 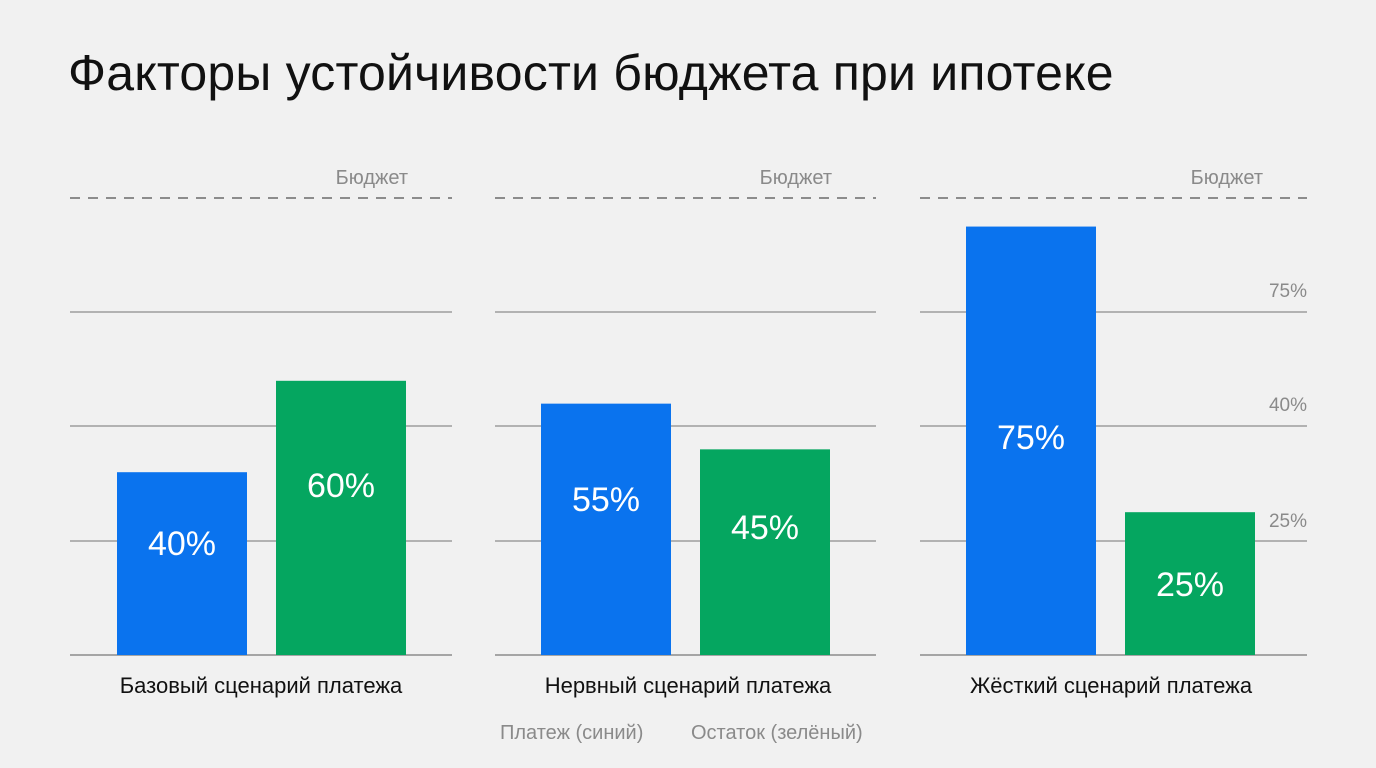 I want to click on bar-value-label: 40%, so click(x=182, y=544).